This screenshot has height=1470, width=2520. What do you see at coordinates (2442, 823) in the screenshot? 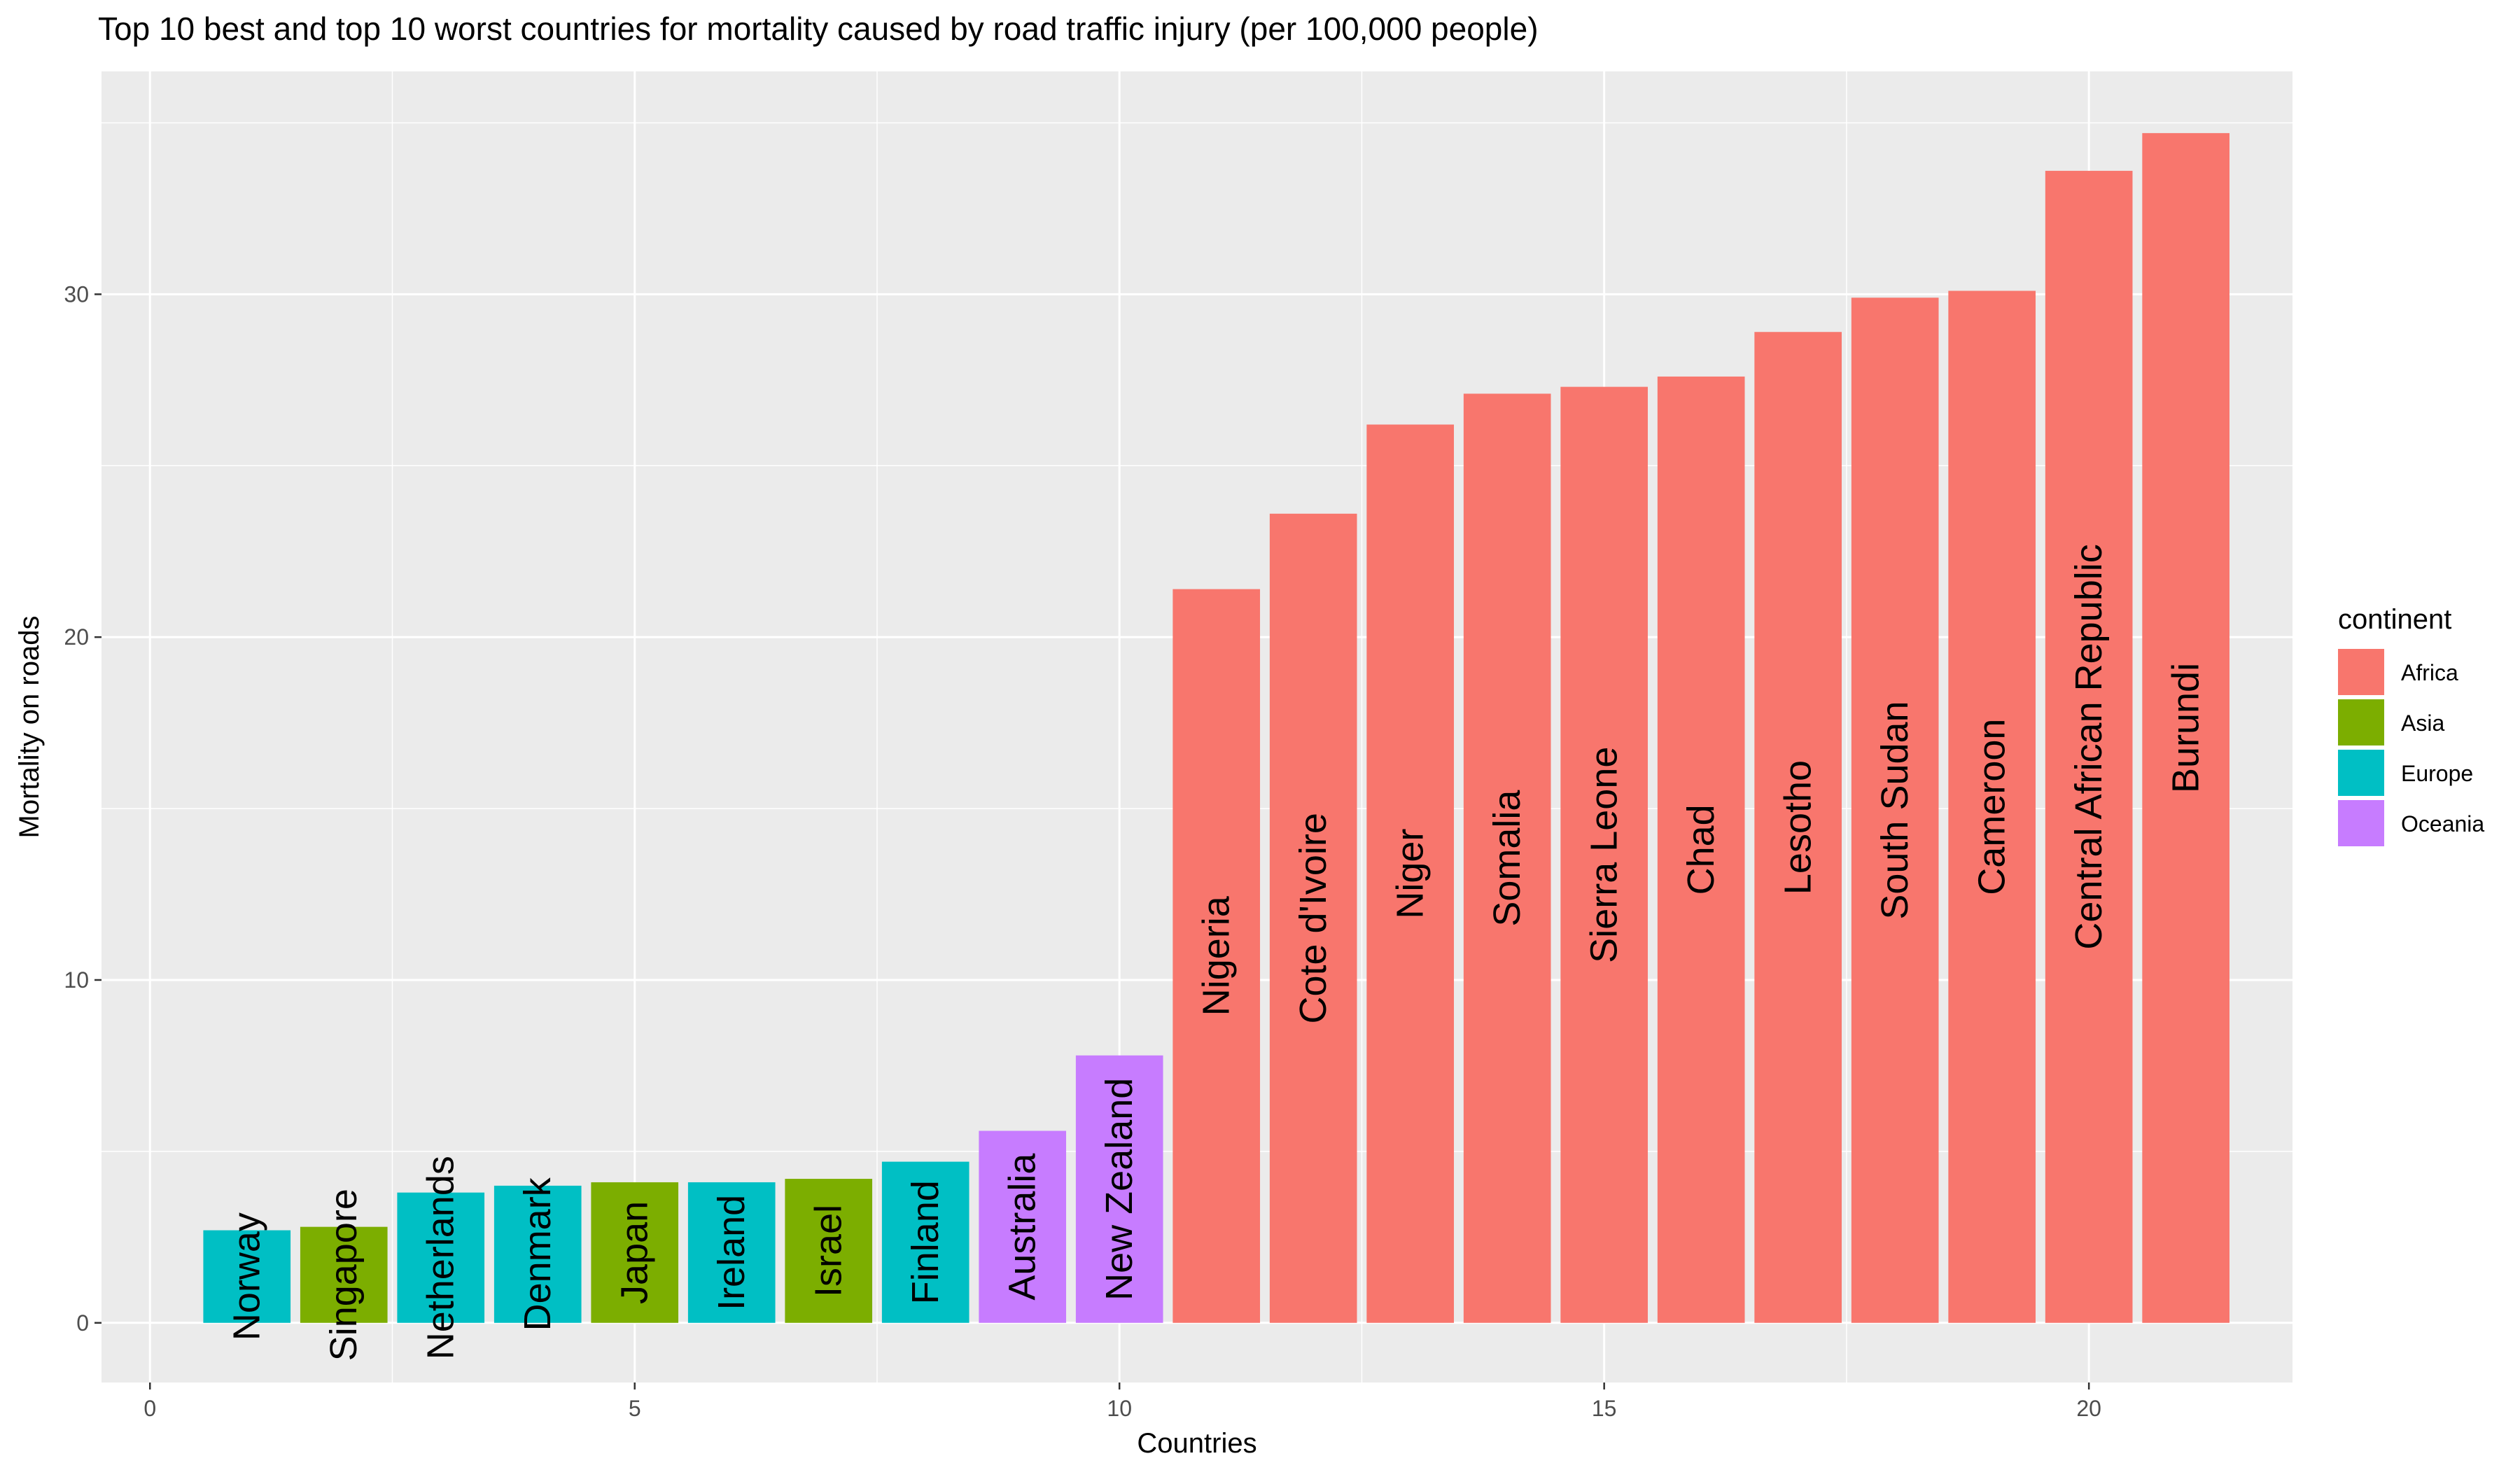
I see `legend-label: Oceania` at bounding box center [2442, 823].